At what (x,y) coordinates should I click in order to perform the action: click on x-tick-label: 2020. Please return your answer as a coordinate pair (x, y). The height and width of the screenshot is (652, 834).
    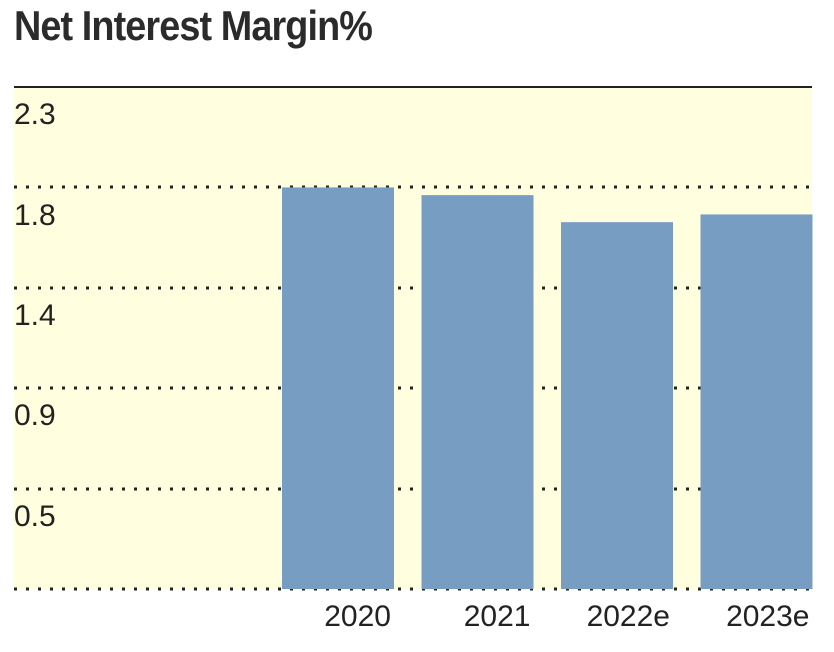
    Looking at the image, I should click on (357, 616).